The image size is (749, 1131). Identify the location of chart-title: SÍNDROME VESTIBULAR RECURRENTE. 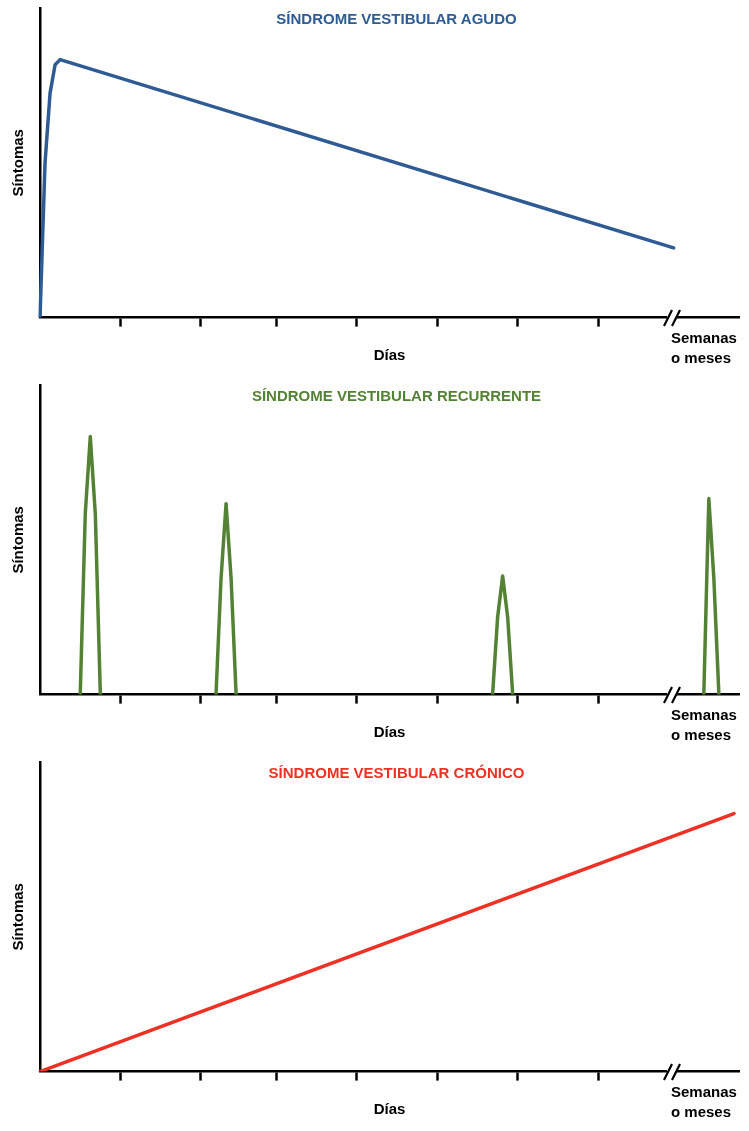
(396, 395).